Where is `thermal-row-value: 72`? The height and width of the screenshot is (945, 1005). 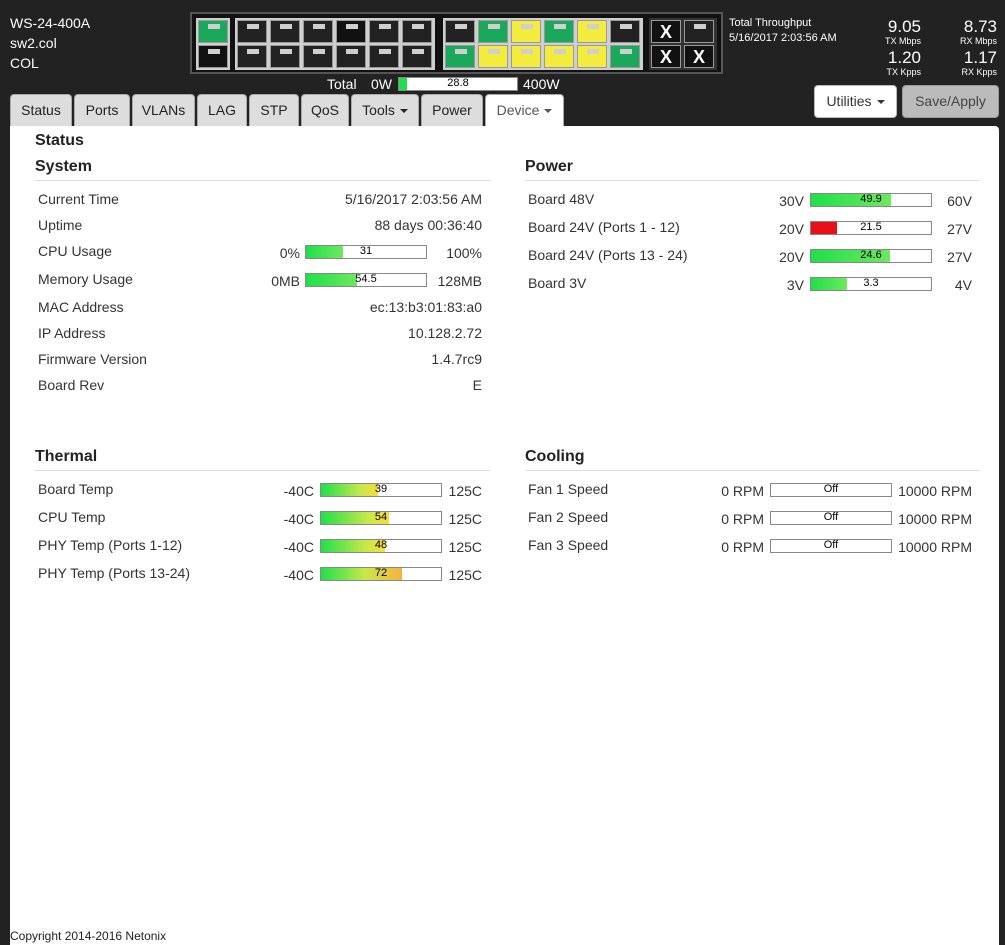
thermal-row-value: 72 is located at coordinates (381, 573).